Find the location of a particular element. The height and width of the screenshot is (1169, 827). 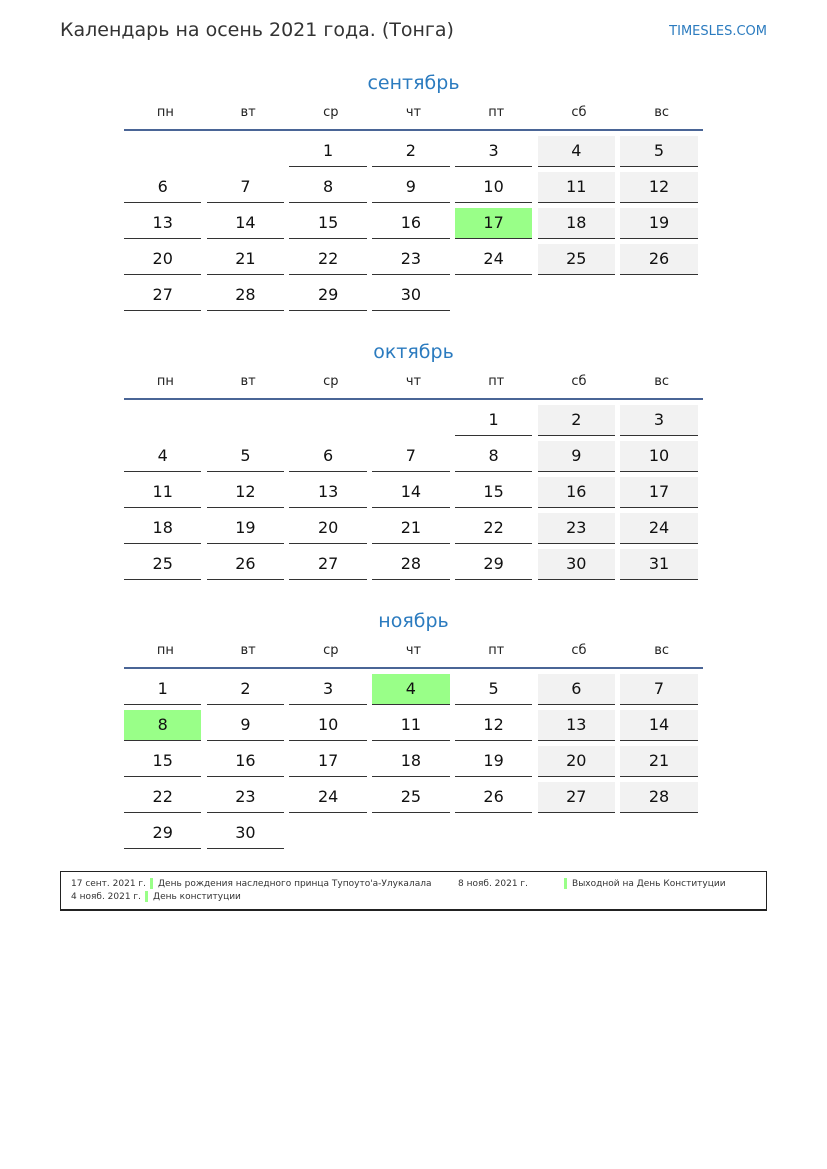

day-cell: 31 is located at coordinates (659, 564).